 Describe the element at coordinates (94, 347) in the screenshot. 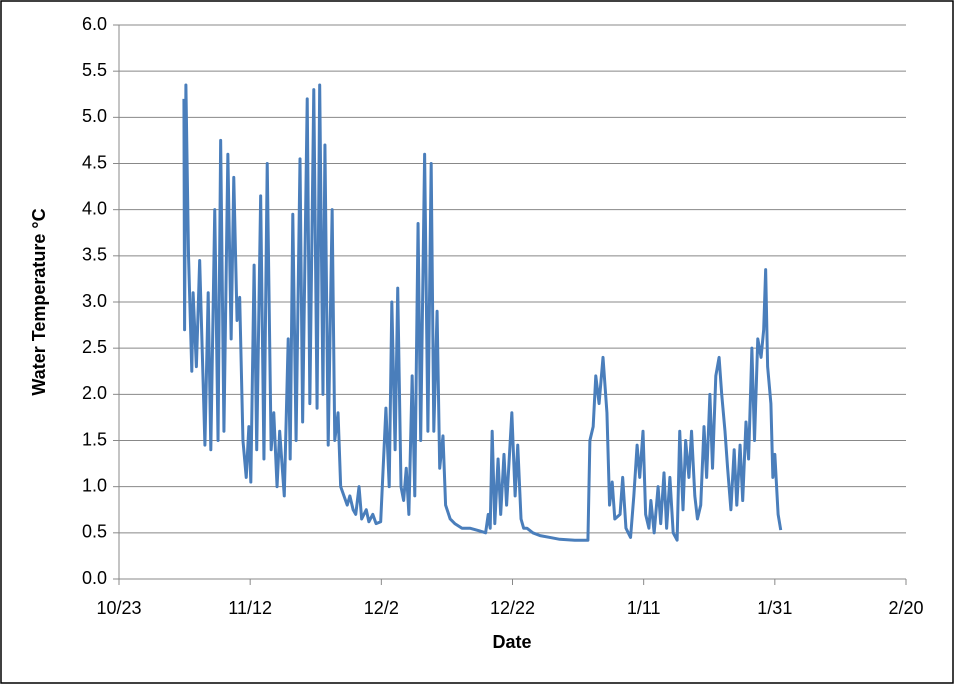

I see `y-tick-label: 2.5` at that location.